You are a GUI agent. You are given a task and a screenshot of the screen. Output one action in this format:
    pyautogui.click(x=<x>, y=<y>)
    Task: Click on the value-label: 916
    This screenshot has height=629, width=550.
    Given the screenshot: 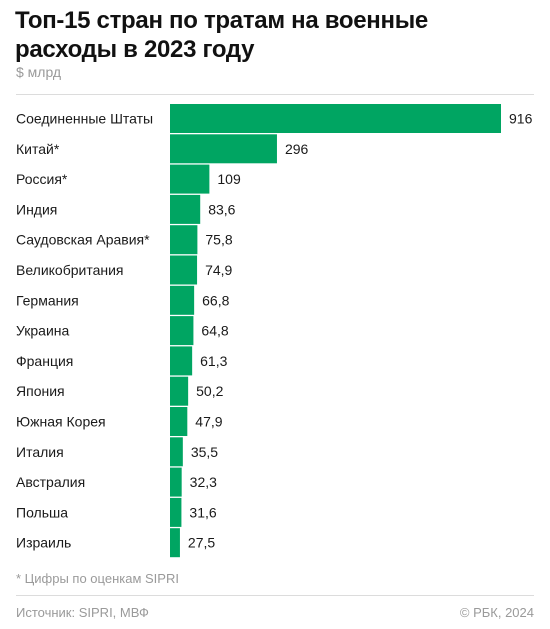 What is the action you would take?
    pyautogui.click(x=521, y=119)
    